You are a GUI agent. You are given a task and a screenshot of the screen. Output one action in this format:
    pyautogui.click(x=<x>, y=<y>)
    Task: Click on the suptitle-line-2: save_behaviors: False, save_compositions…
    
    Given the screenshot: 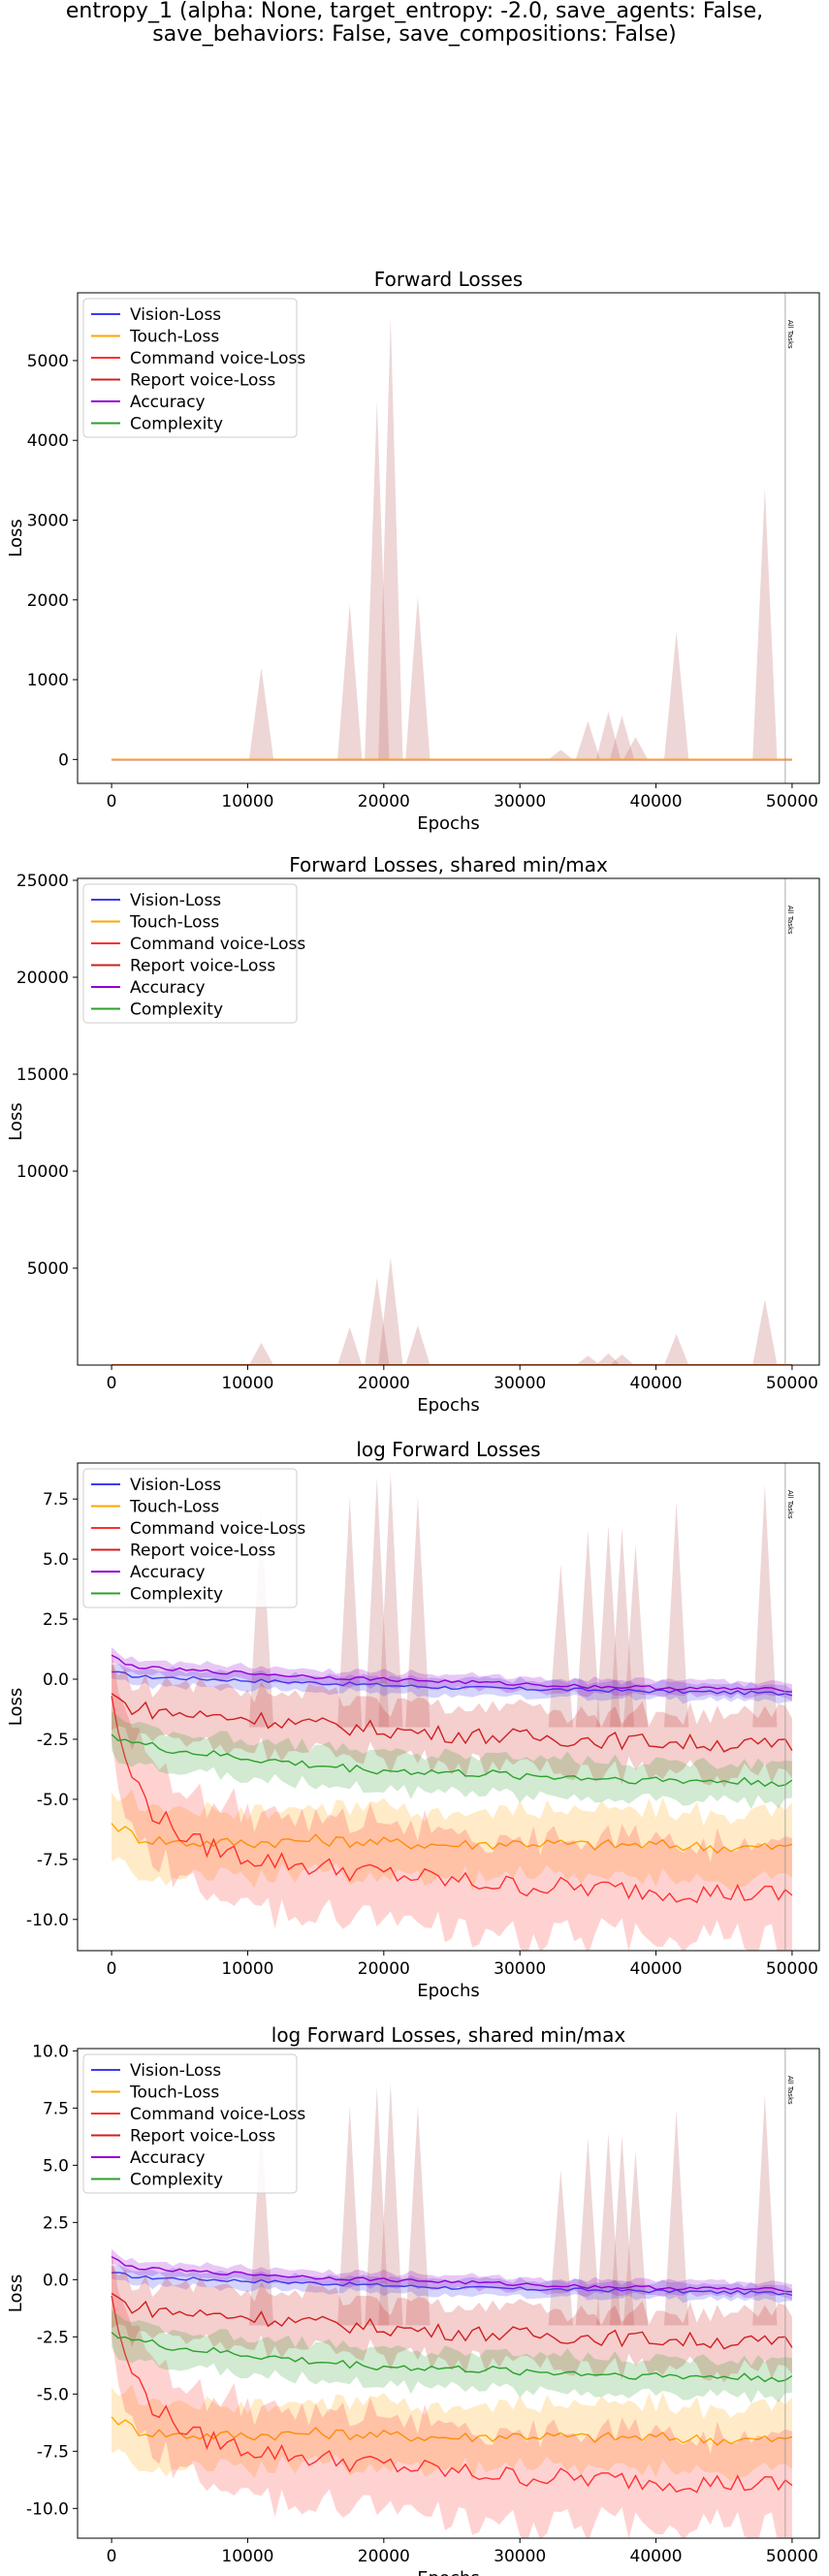 What is the action you would take?
    pyautogui.click(x=414, y=34)
    